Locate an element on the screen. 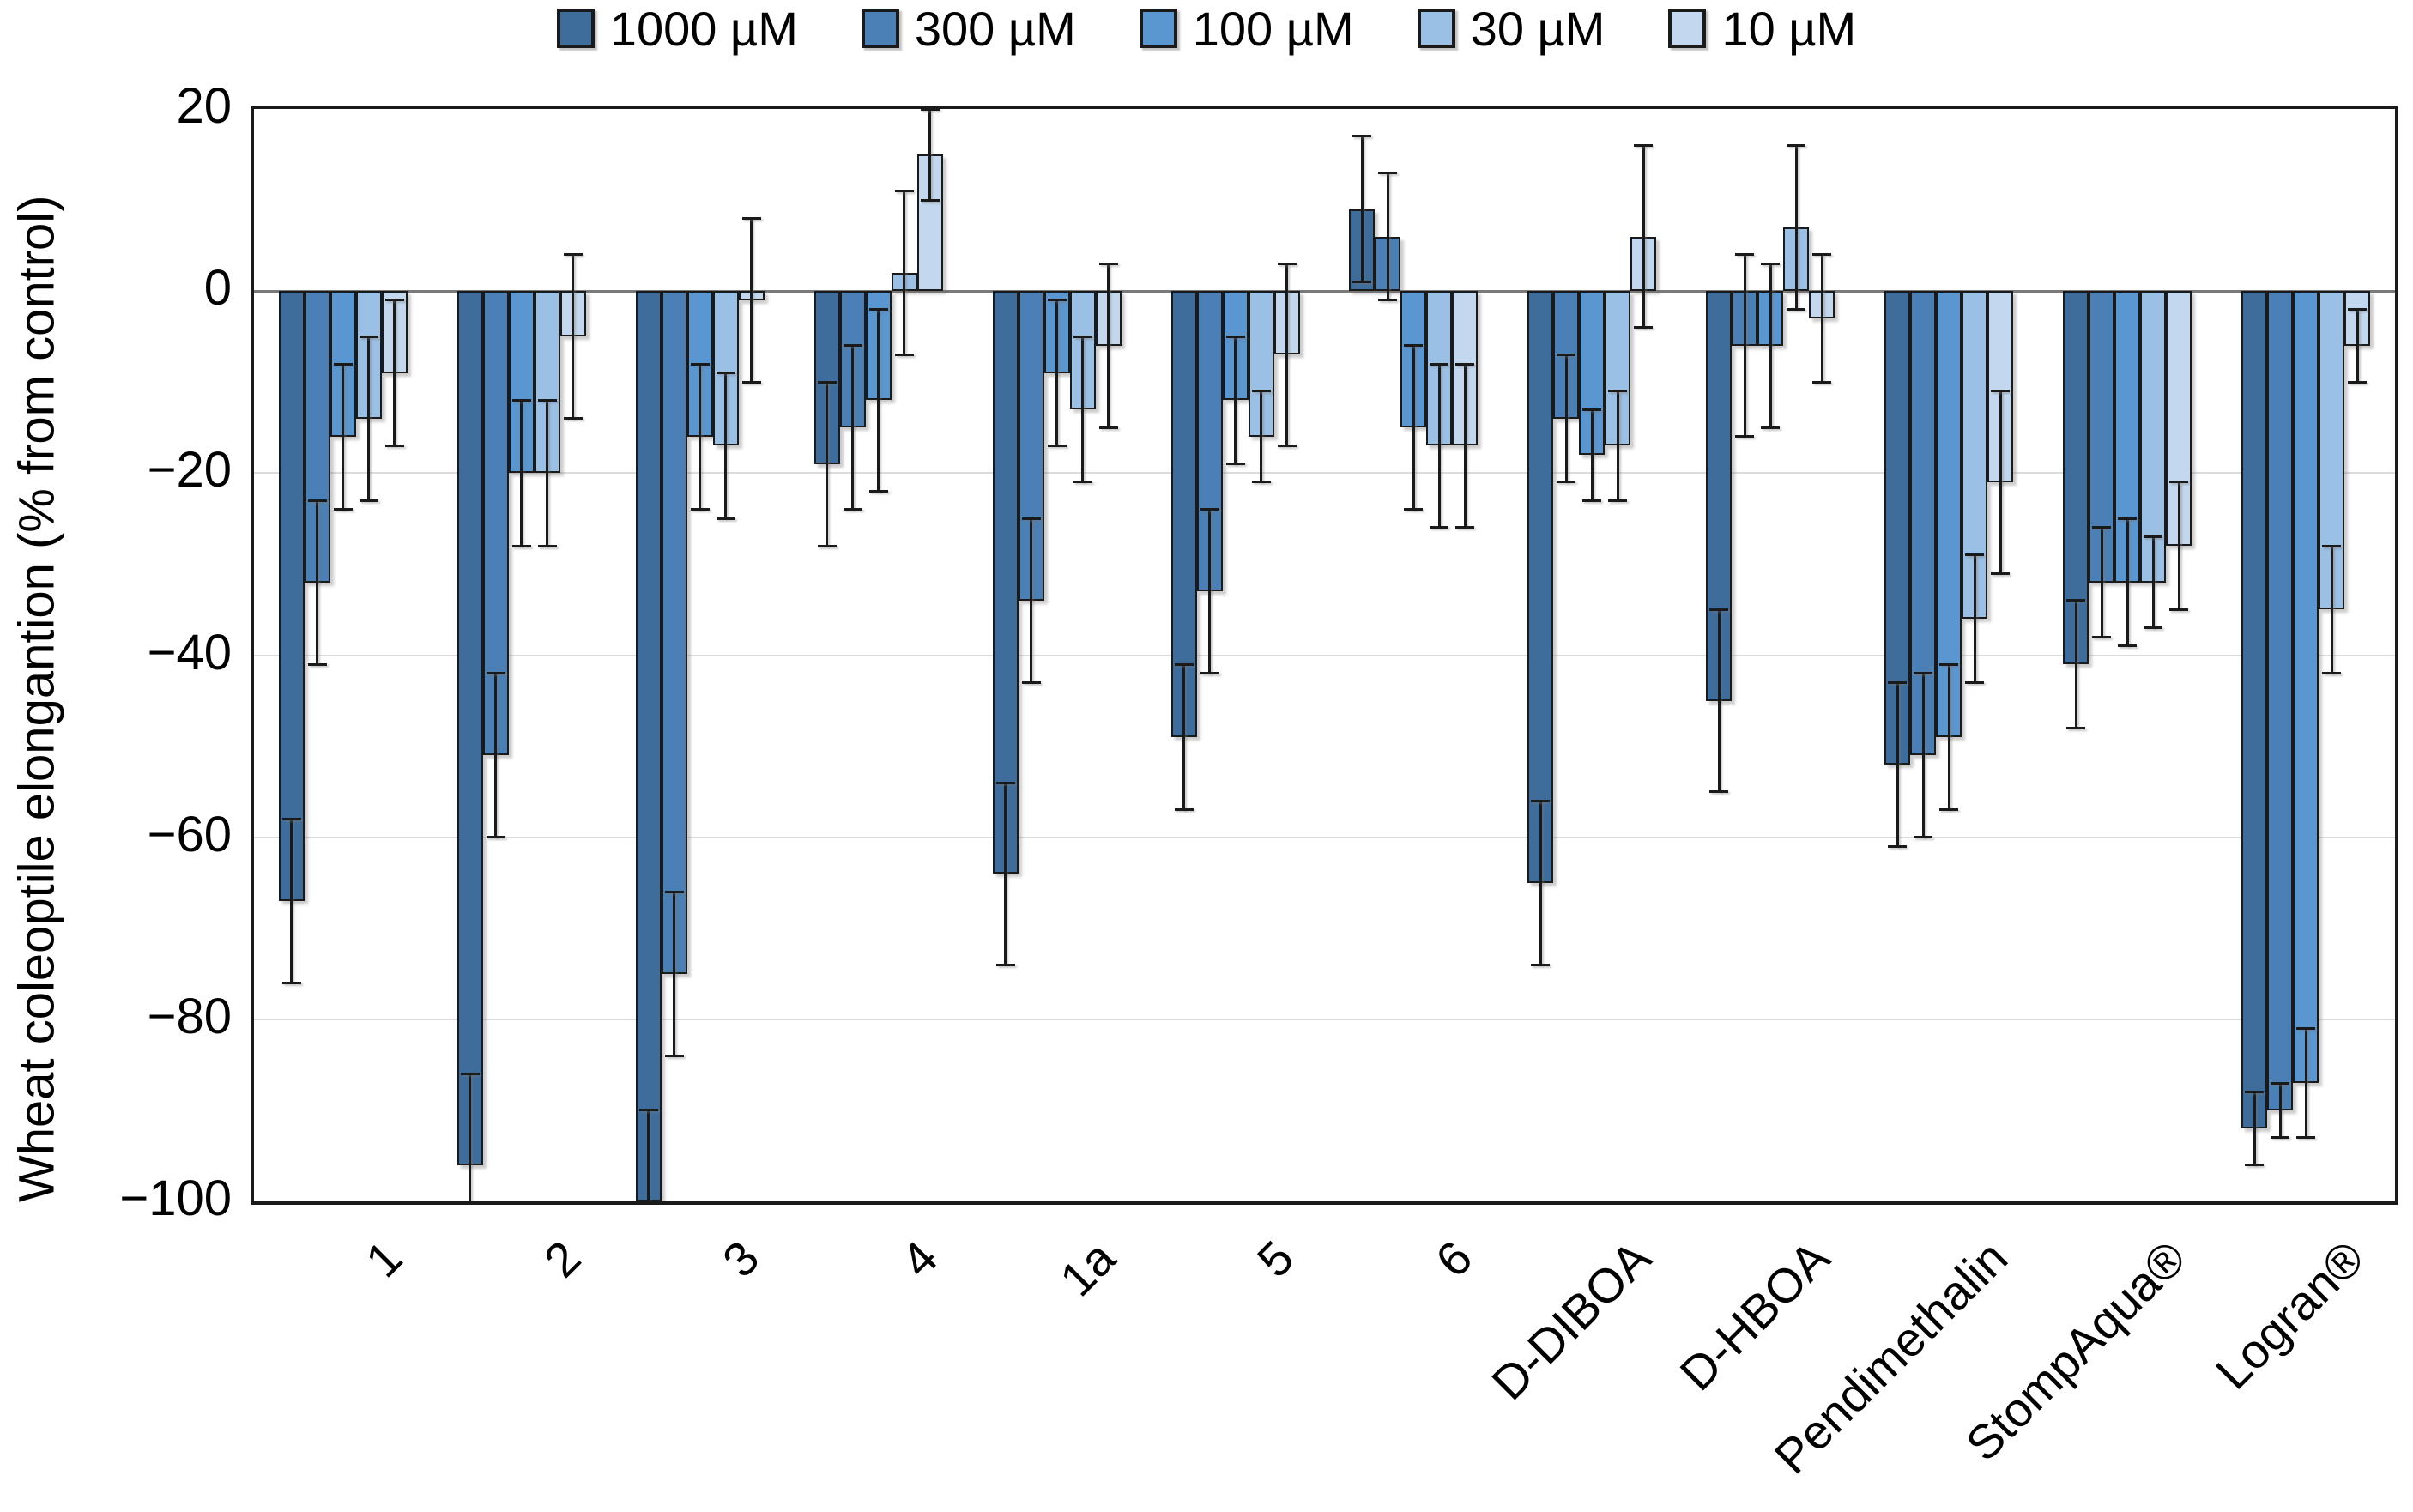 This screenshot has height=1512, width=2413. x-axis-label-Logran®: Logran® is located at coordinates (2290, 1315).